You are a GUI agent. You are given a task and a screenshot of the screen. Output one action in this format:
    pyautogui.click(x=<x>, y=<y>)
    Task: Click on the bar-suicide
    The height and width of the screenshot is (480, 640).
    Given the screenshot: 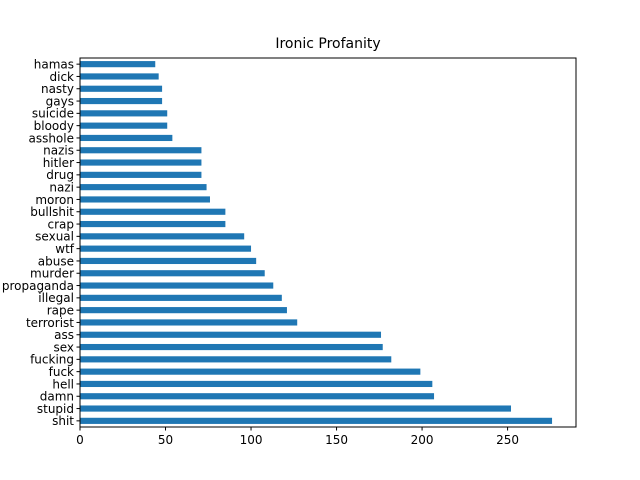 What is the action you would take?
    pyautogui.click(x=124, y=113)
    